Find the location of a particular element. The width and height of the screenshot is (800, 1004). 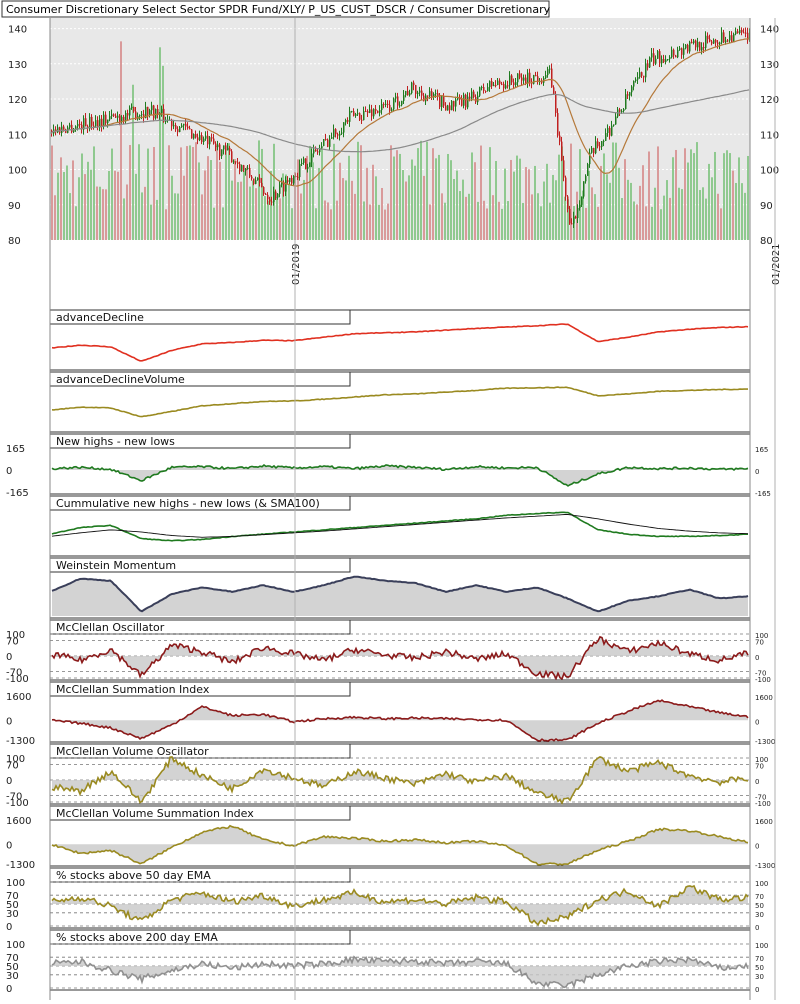

panel-tick-right: -1300 is located at coordinates (765, 866).